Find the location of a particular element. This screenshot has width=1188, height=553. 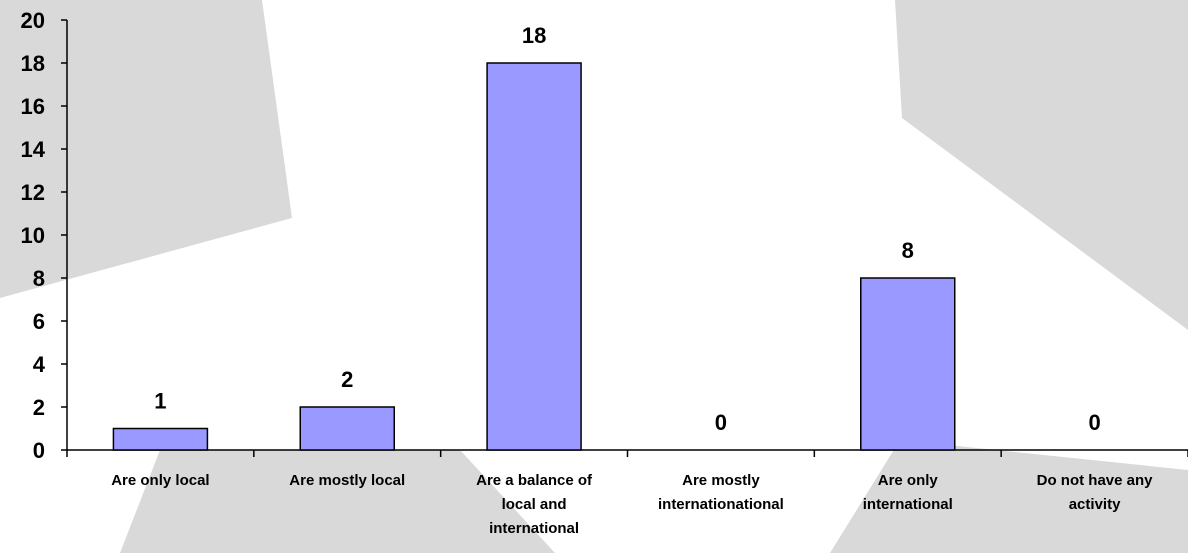

x-category-label-line: Are mostly local is located at coordinates (347, 480).